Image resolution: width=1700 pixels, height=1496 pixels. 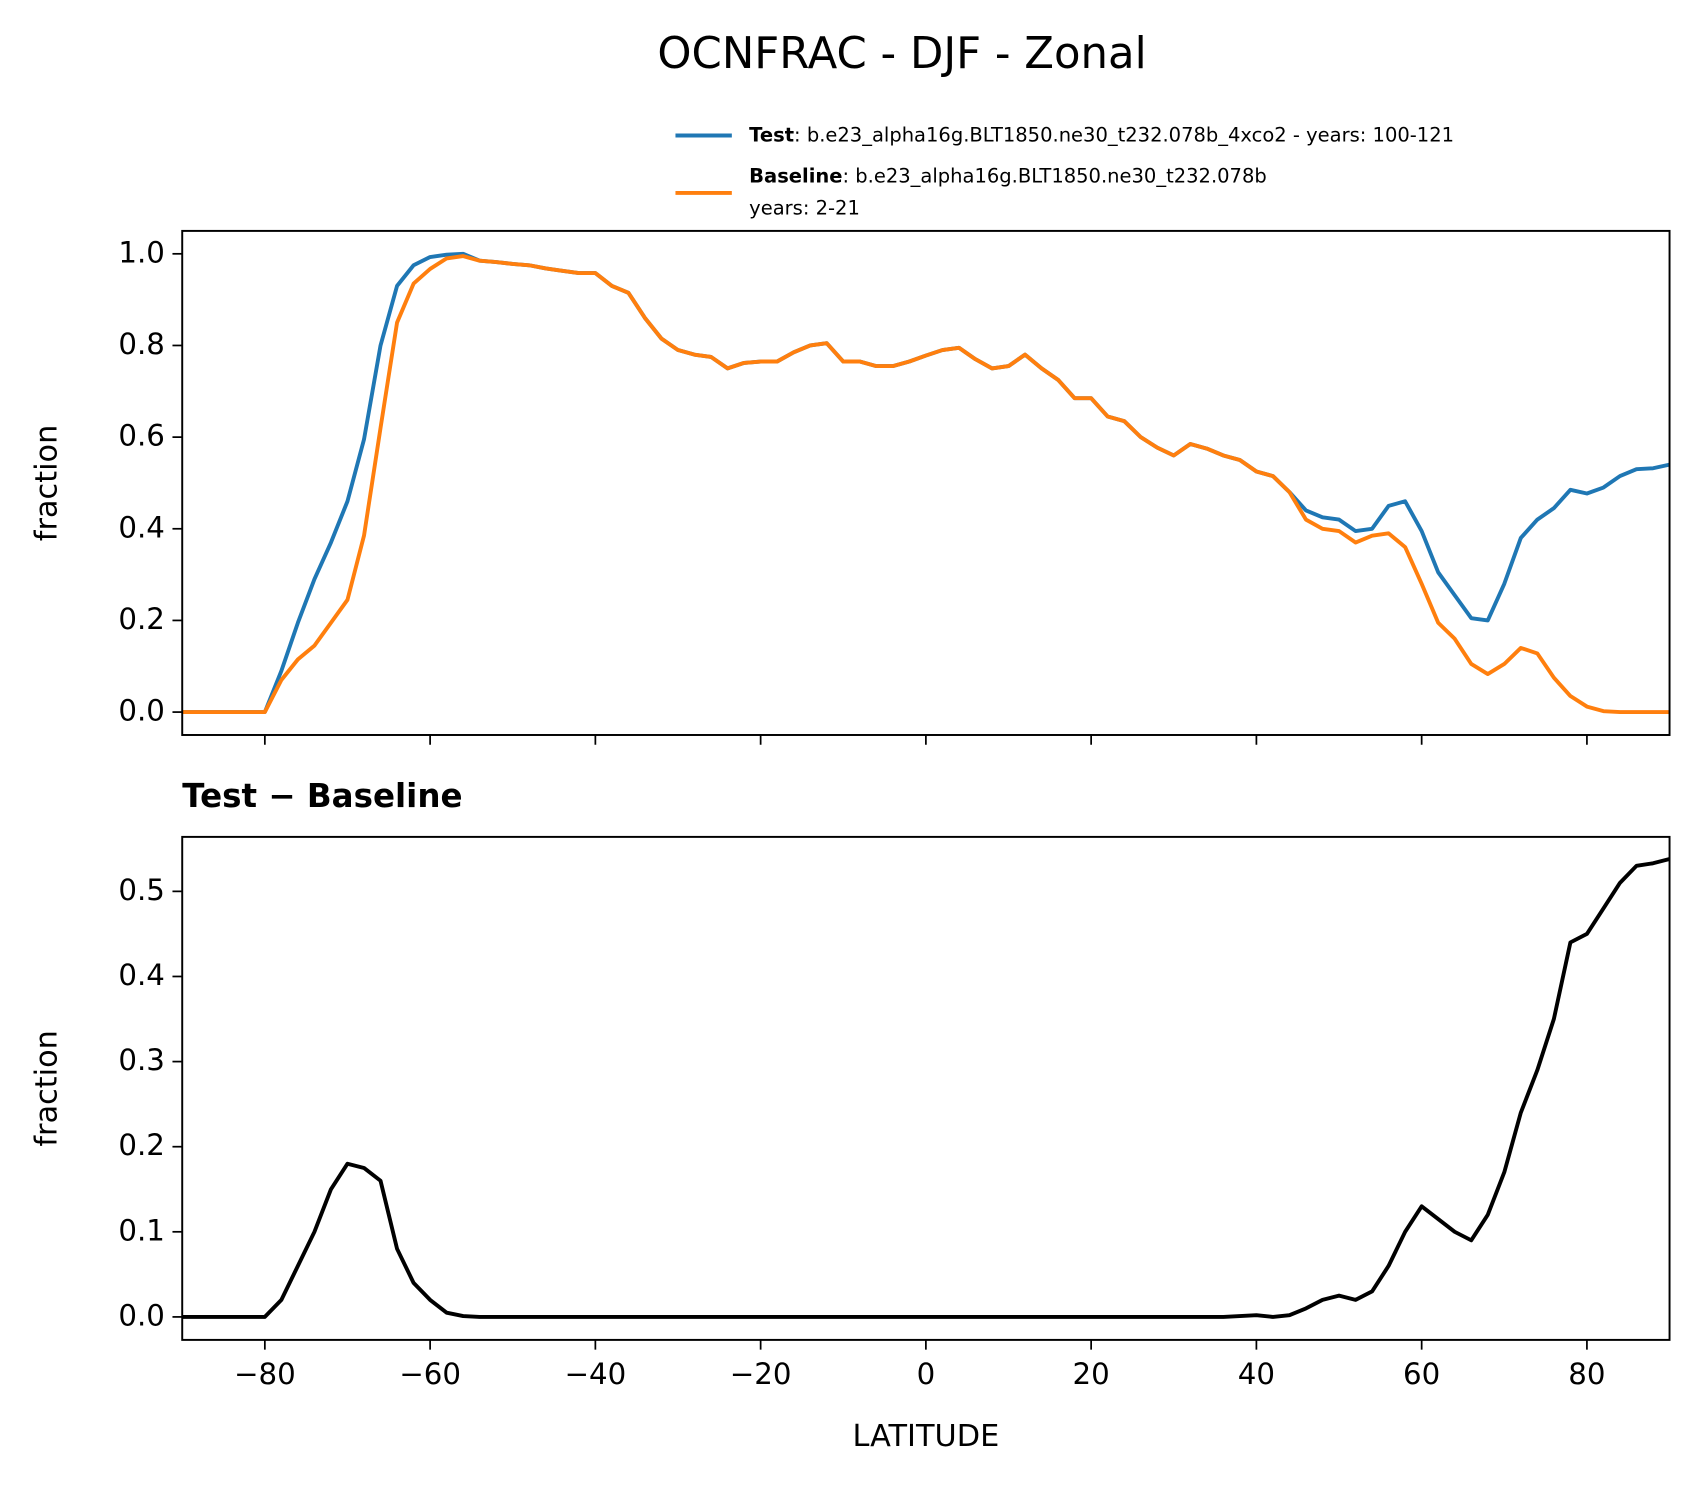 I want to click on y-tick-label: 1.0, so click(x=141, y=252).